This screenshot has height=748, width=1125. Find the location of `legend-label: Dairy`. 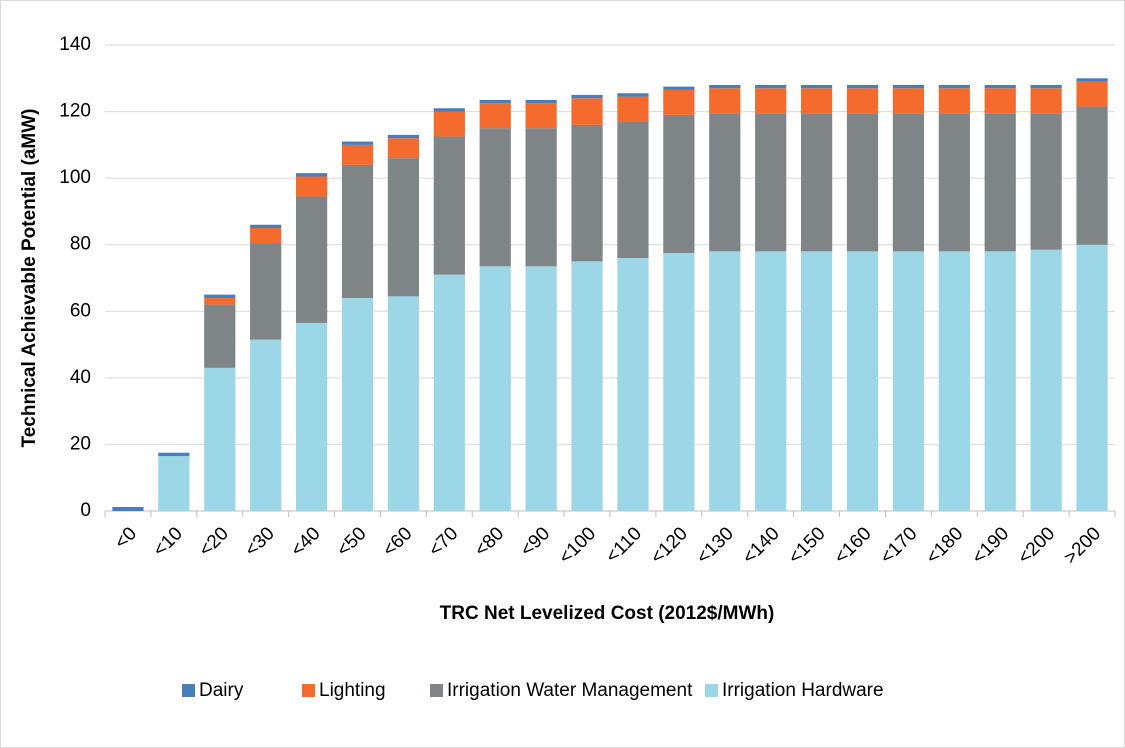

legend-label: Dairy is located at coordinates (221, 690).